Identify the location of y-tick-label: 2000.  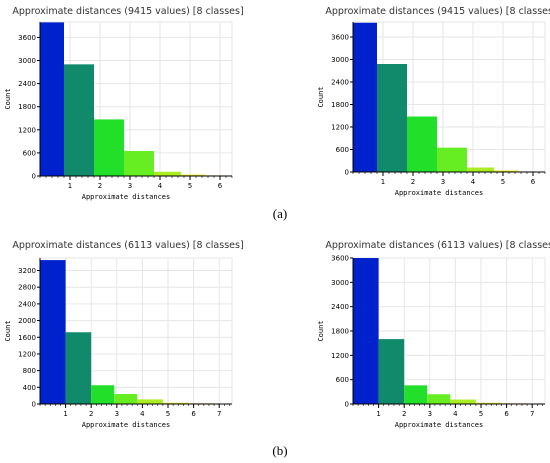
(27, 321).